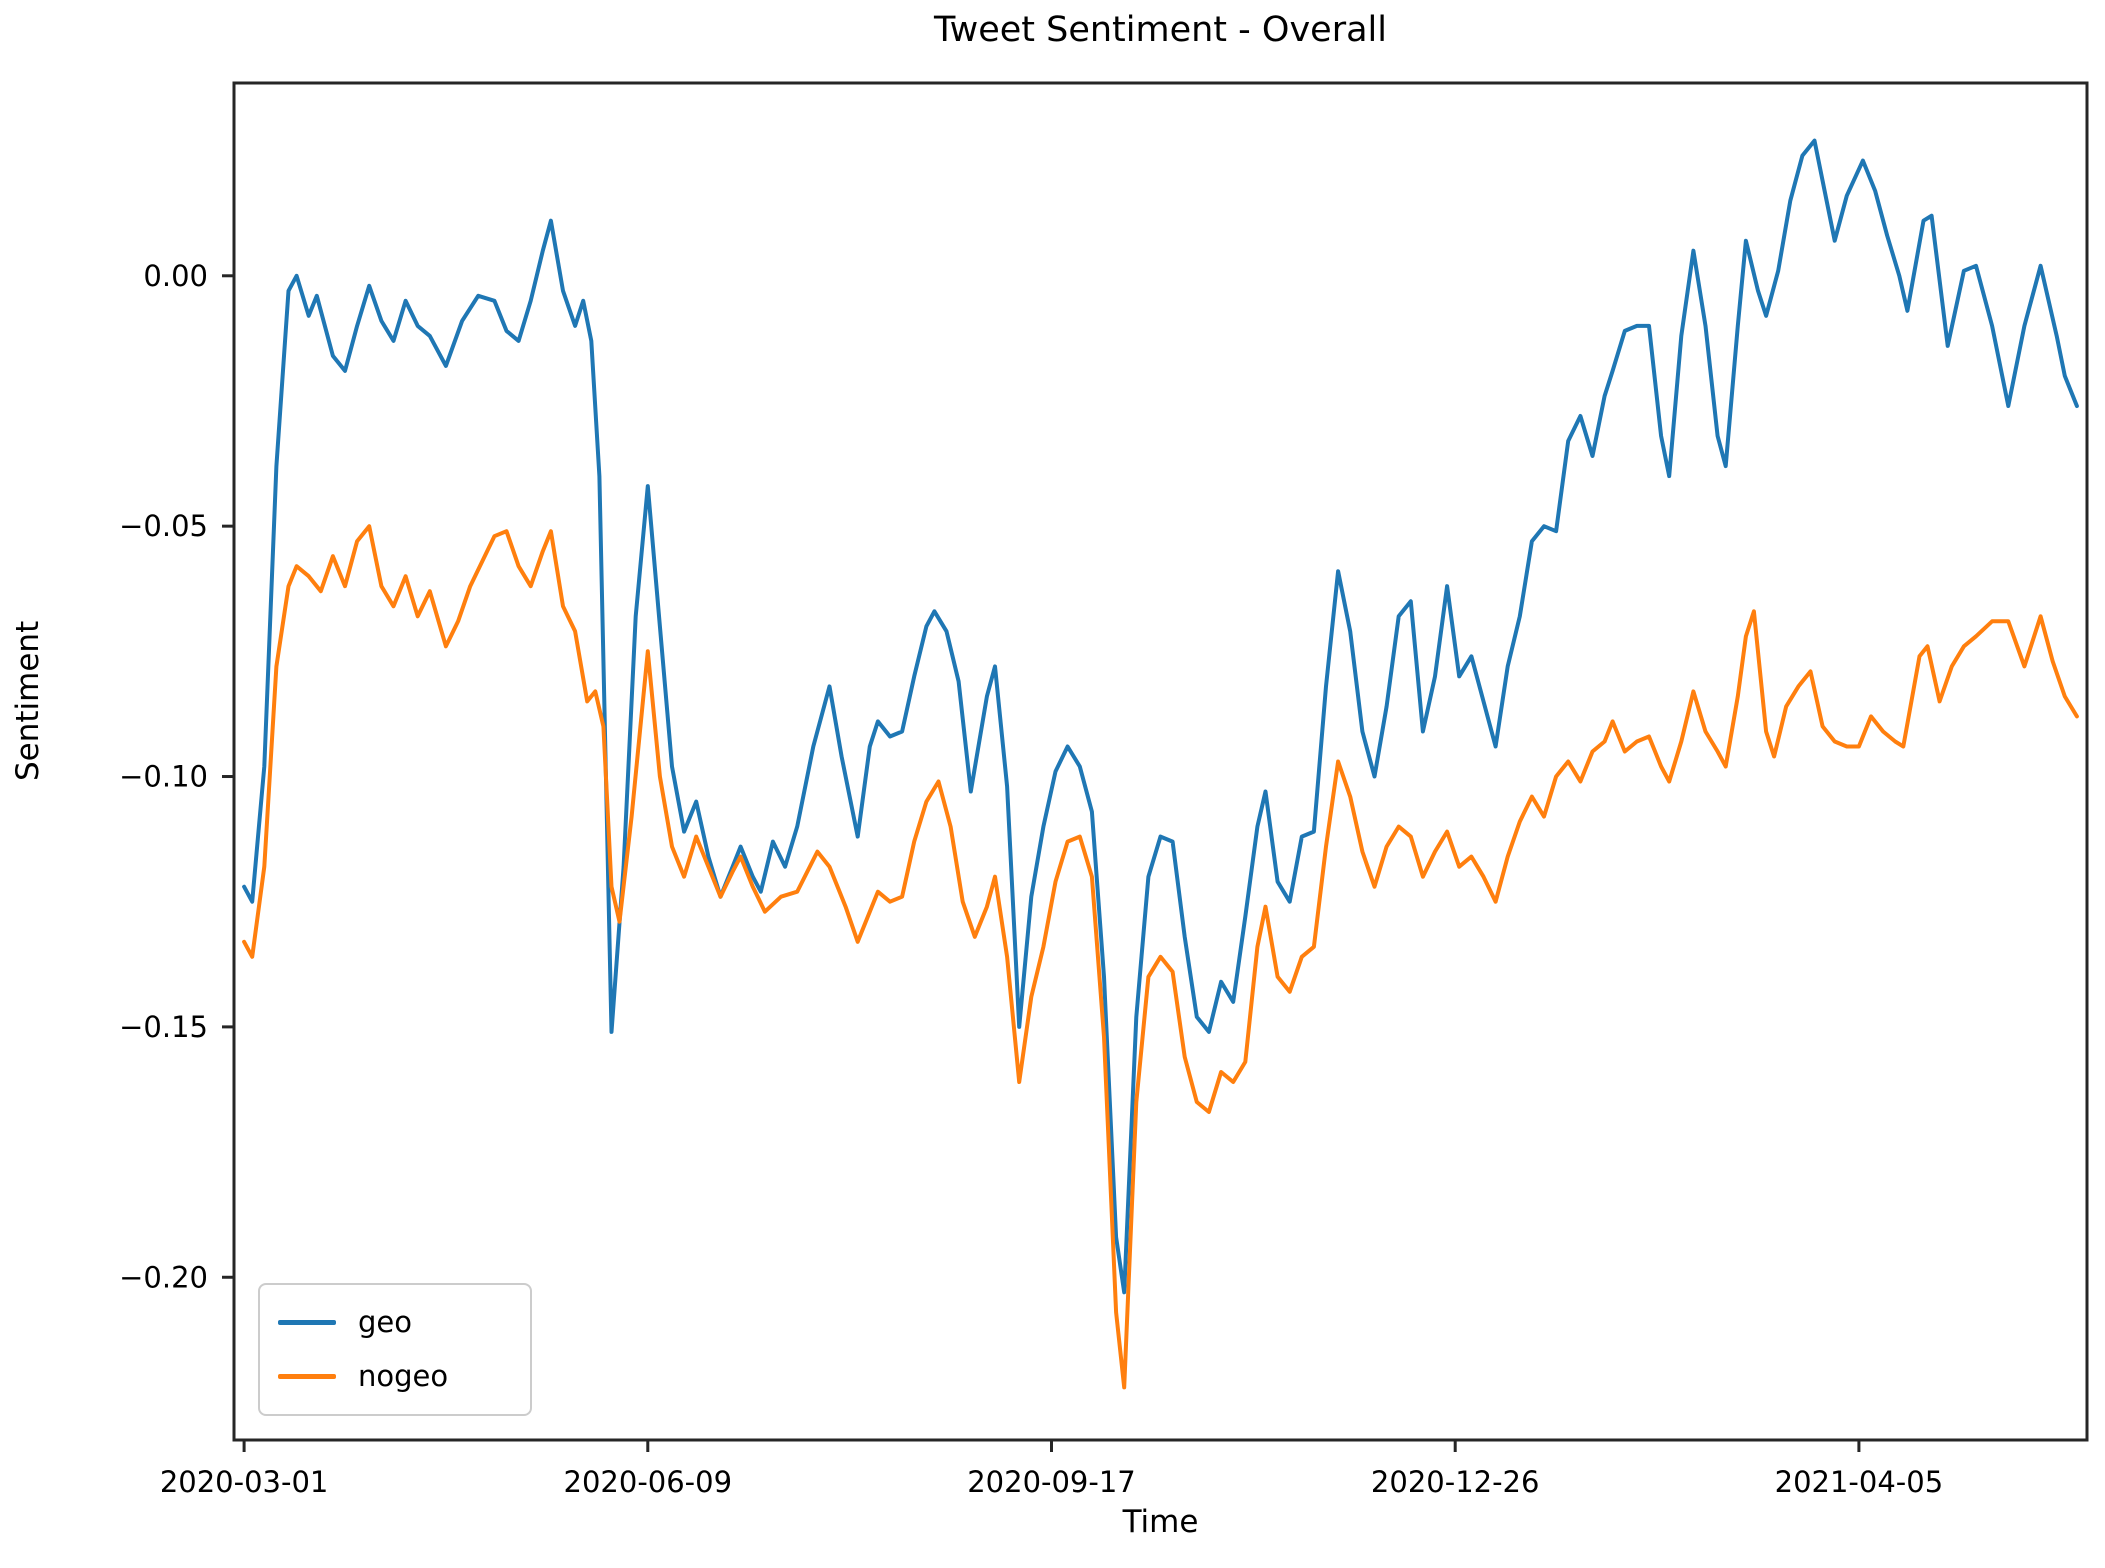 The image size is (2105, 1568). I want to click on x-tick-label: 2020-12-26, so click(1455, 1482).